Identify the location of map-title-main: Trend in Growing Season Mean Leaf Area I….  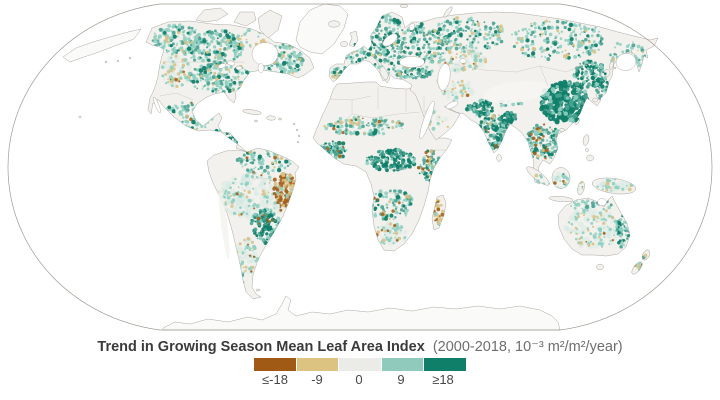
(261, 347).